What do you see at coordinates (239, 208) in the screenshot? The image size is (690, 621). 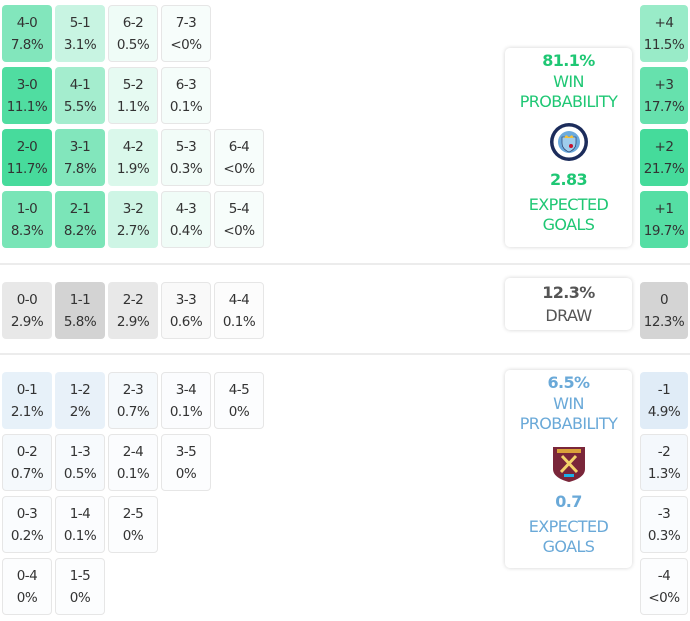 I see `score-label: 5-4` at bounding box center [239, 208].